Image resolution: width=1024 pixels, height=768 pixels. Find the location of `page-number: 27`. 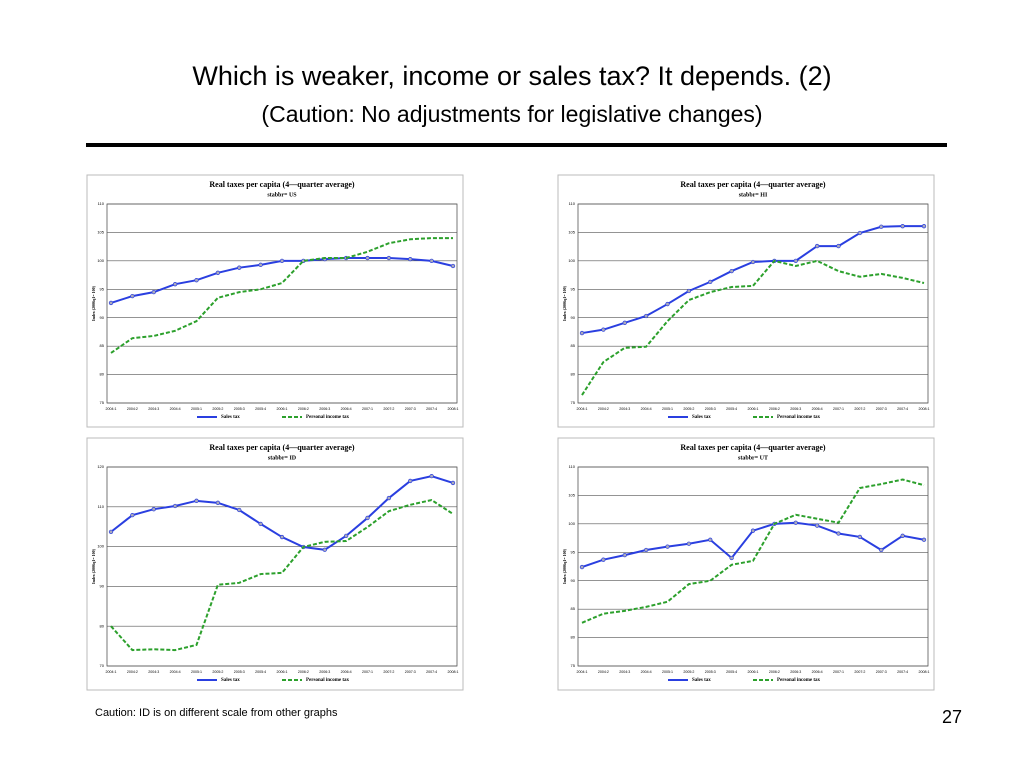

page-number: 27 is located at coordinates (952, 717).